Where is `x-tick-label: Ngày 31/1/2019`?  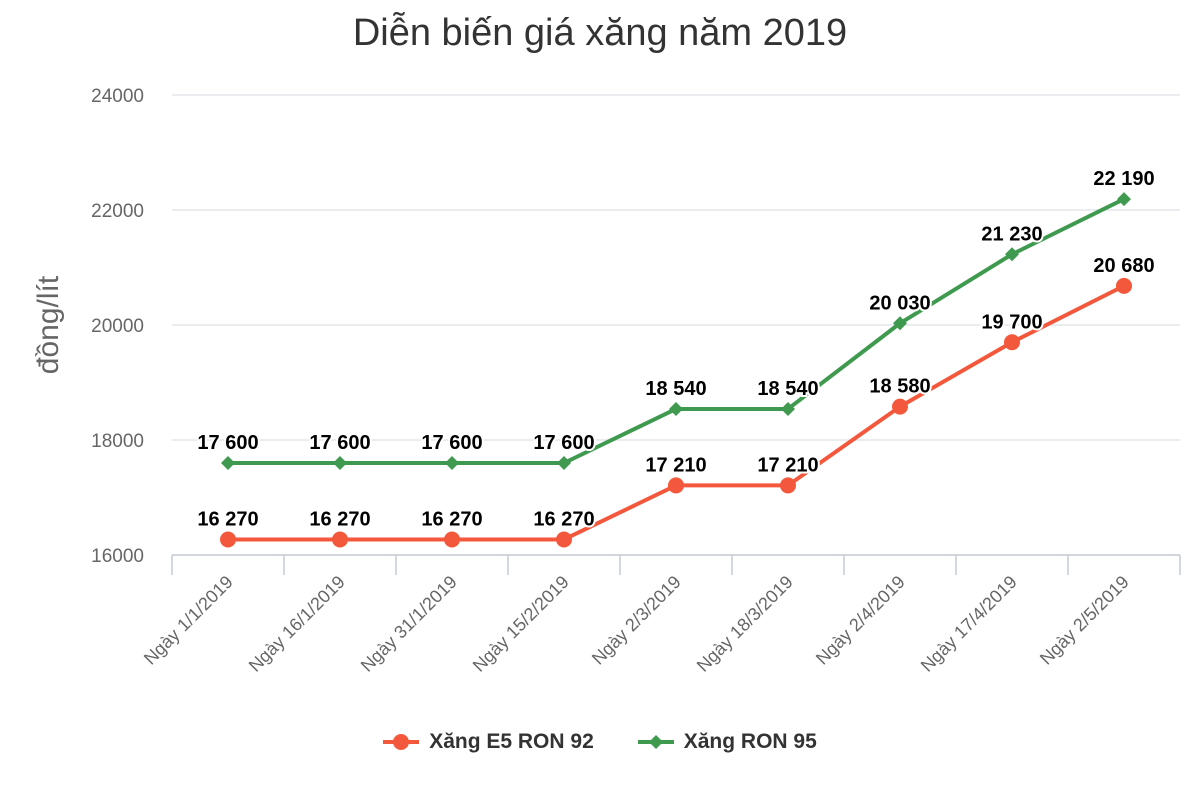
x-tick-label: Ngày 31/1/2019 is located at coordinates (409, 624).